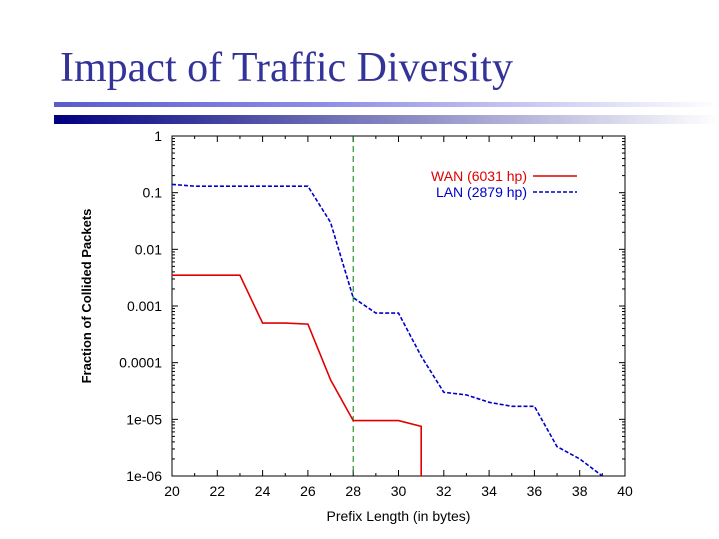 The image size is (719, 539). I want to click on y-axis-label: Fraction of Collided Packets, so click(86, 296).